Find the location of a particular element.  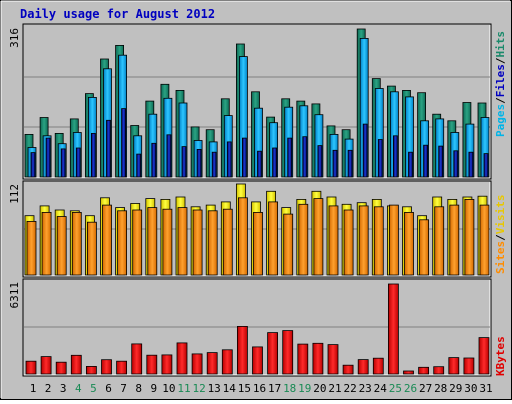

x-tick-label: 29 is located at coordinates (455, 388).